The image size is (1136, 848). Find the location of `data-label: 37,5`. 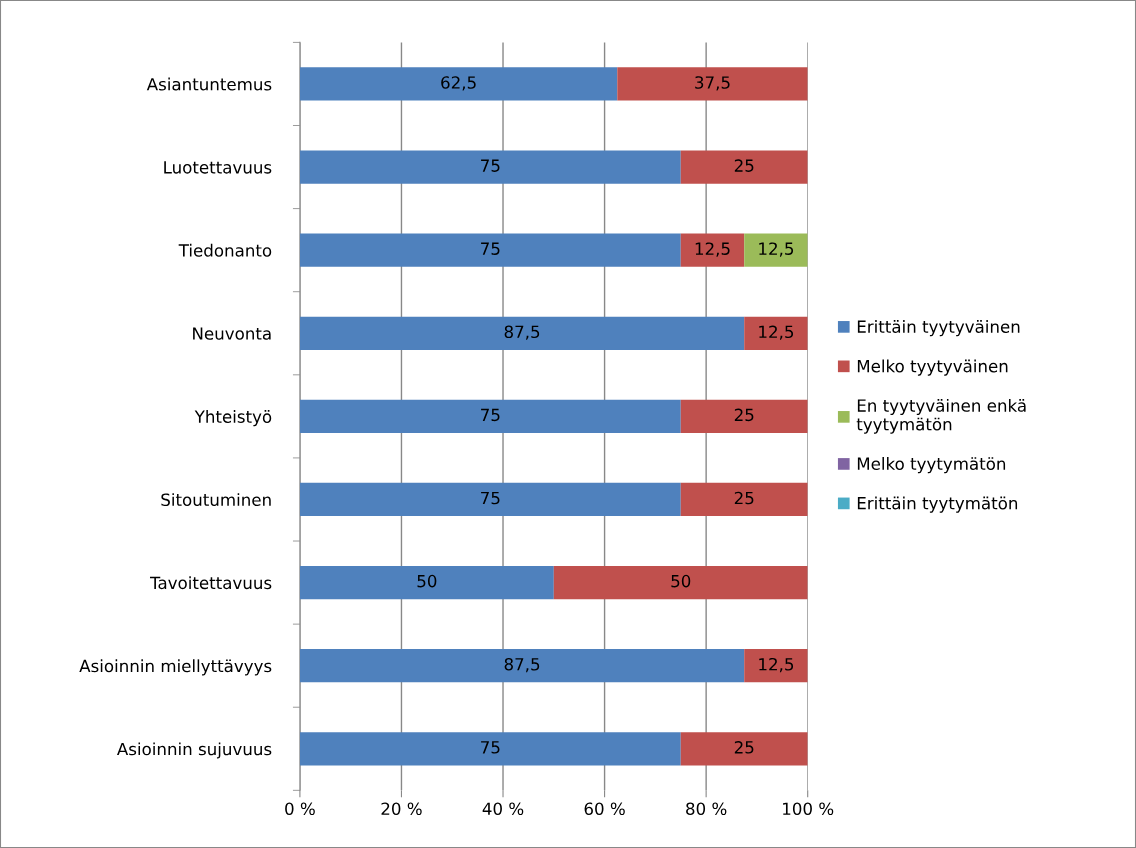

data-label: 37,5 is located at coordinates (712, 83).